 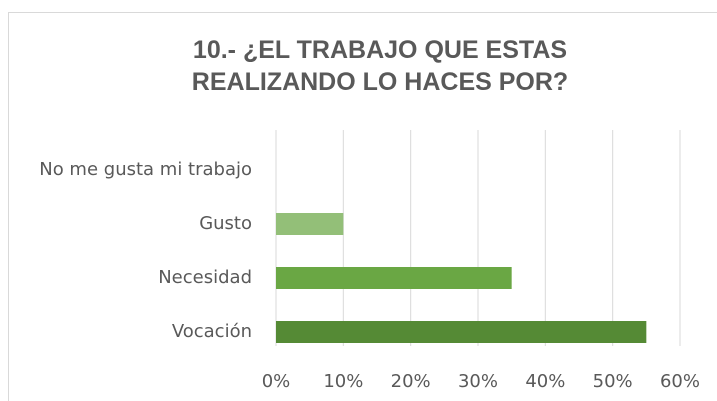 I want to click on x-tick-label: 30%, so click(x=478, y=381).